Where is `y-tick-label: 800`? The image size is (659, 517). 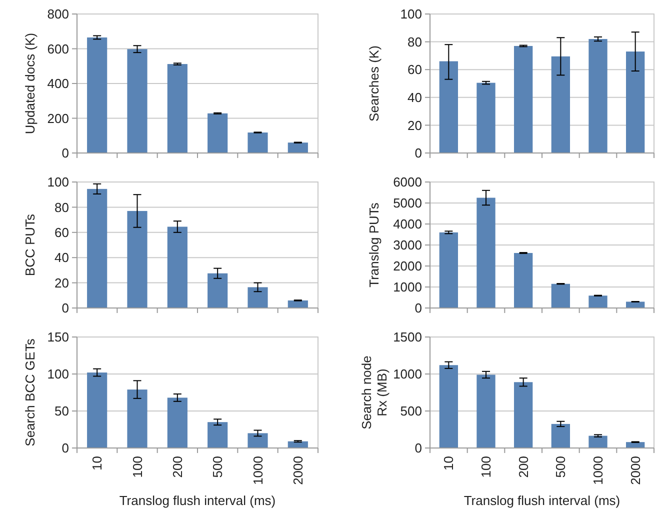 y-tick-label: 800 is located at coordinates (58, 14).